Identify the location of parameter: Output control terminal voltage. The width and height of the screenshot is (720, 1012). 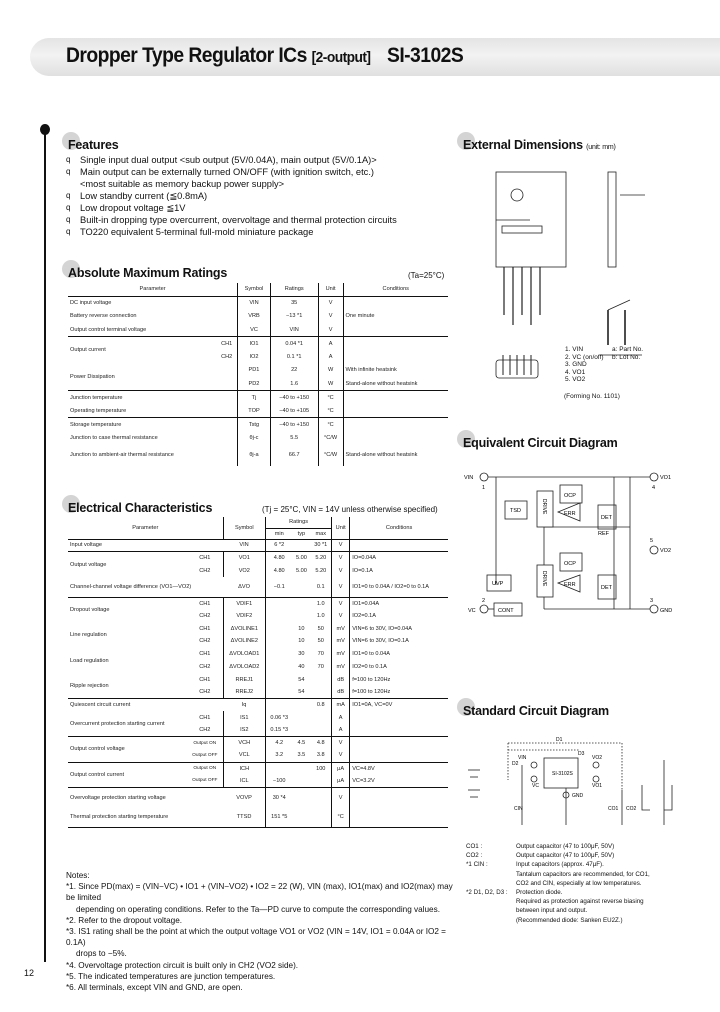
(108, 329).